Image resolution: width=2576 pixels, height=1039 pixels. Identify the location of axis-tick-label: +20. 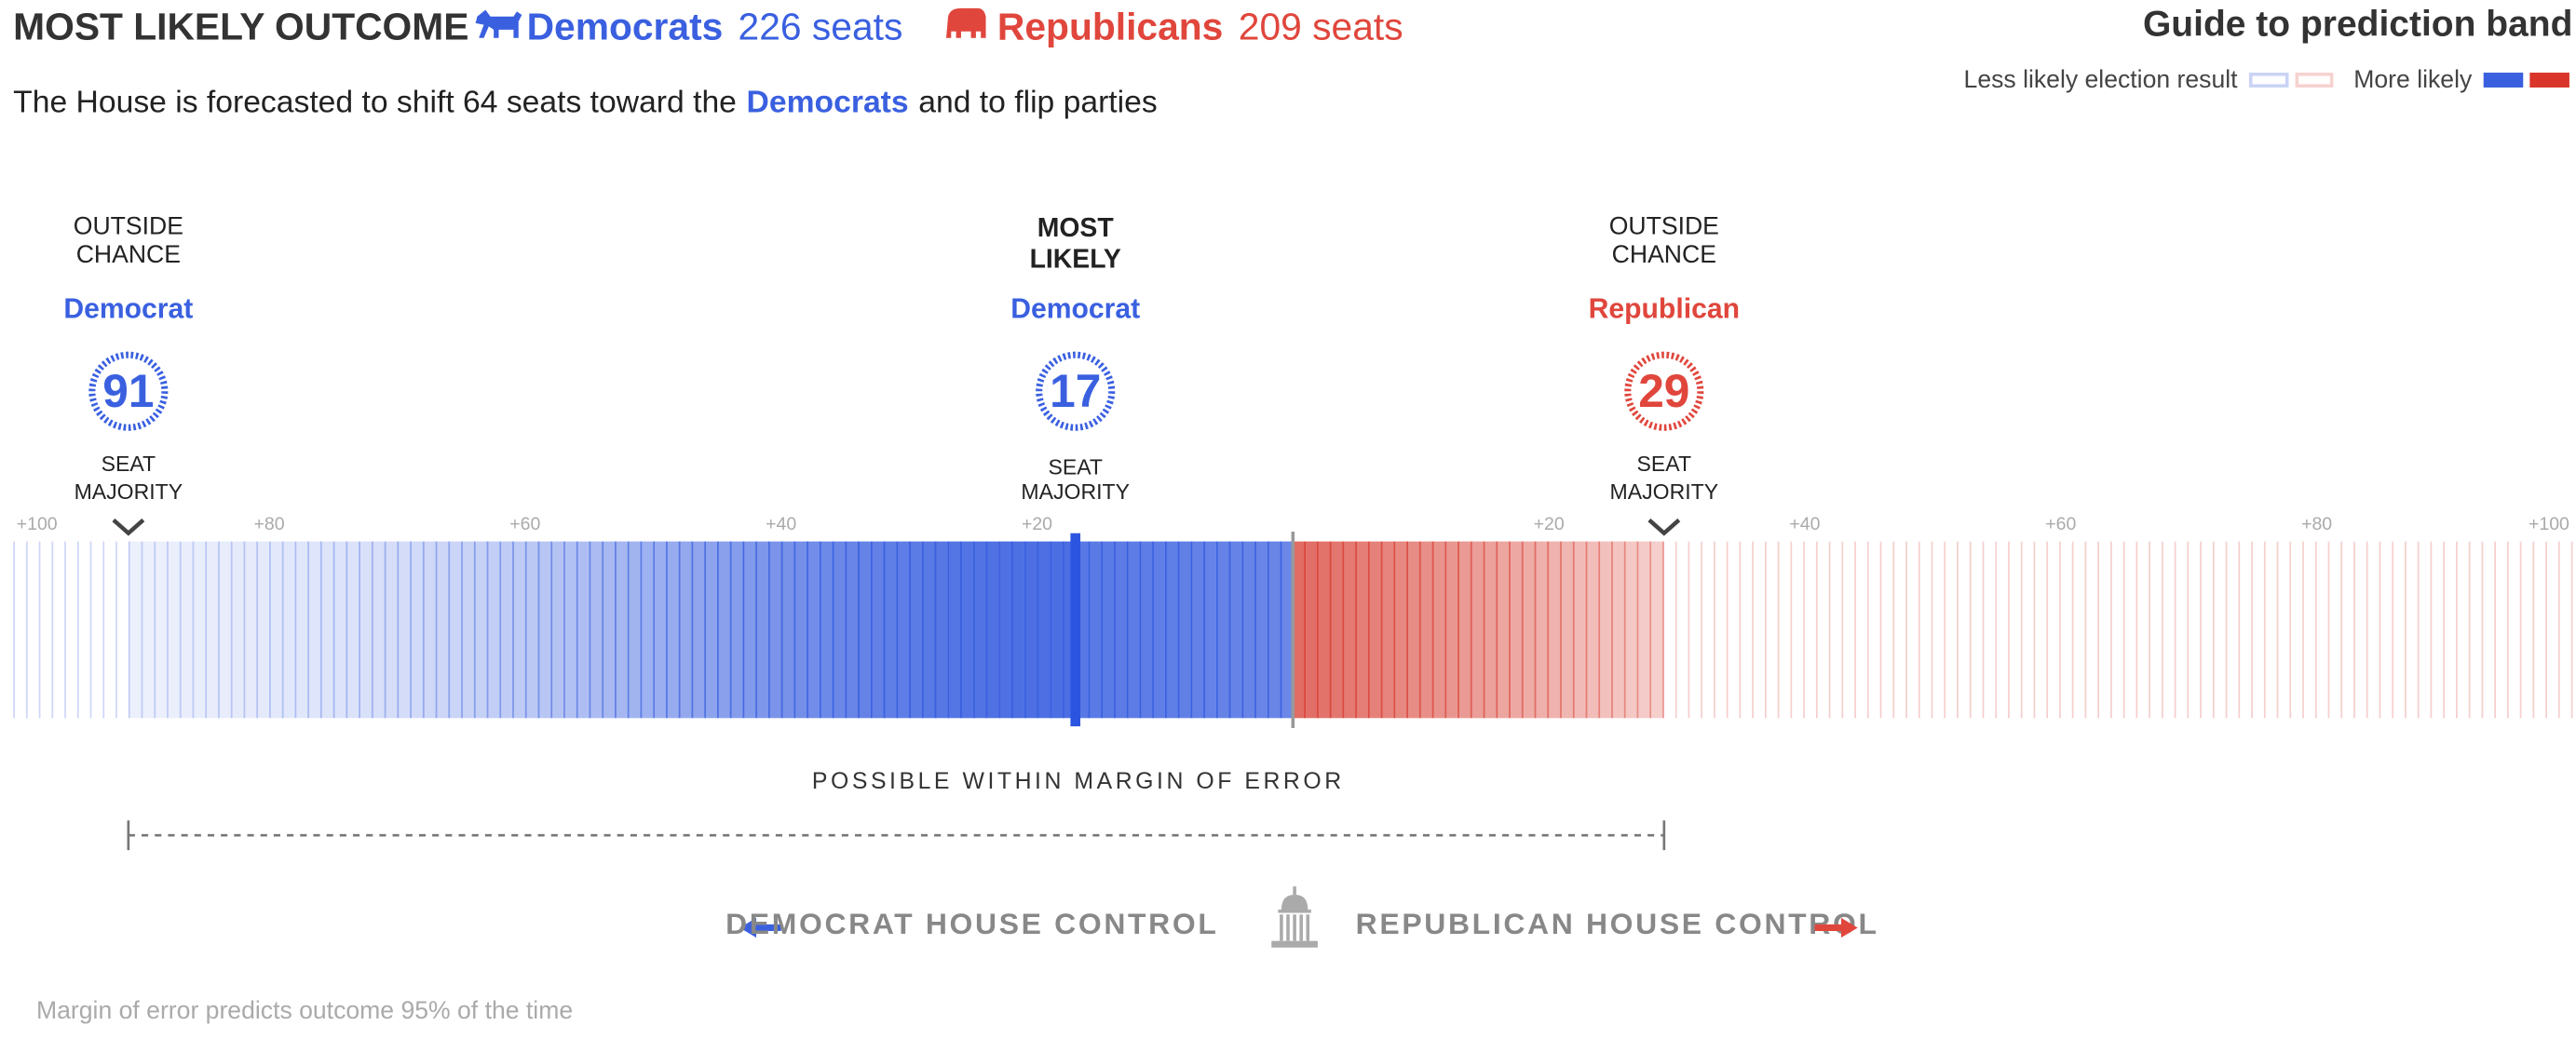
(1549, 524).